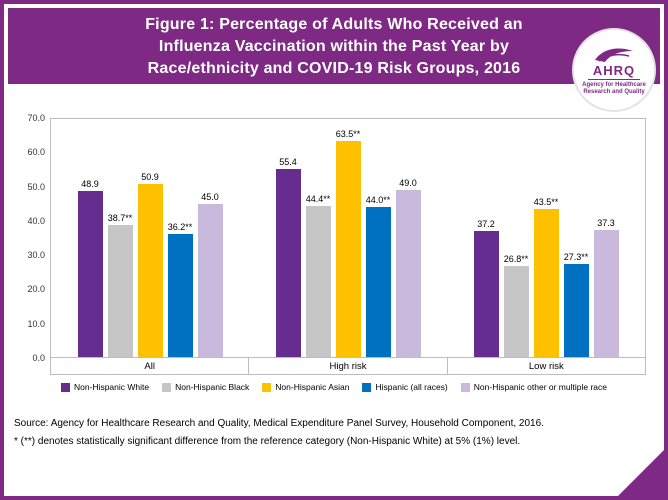 The image size is (668, 500). What do you see at coordinates (120, 218) in the screenshot?
I see `bar-value-label: 38.7**` at bounding box center [120, 218].